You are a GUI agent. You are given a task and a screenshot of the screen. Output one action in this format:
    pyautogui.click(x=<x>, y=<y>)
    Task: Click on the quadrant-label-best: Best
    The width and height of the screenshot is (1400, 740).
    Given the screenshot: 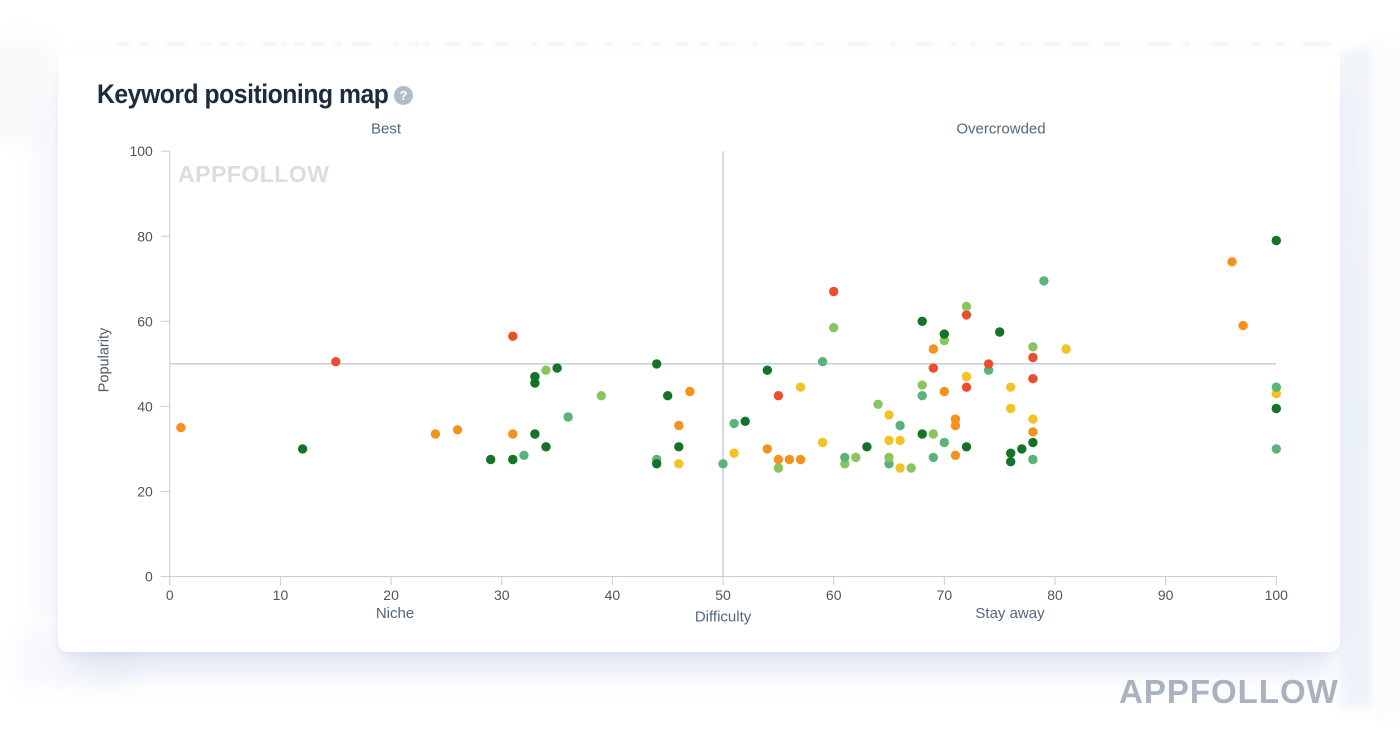 What is the action you would take?
    pyautogui.click(x=386, y=129)
    